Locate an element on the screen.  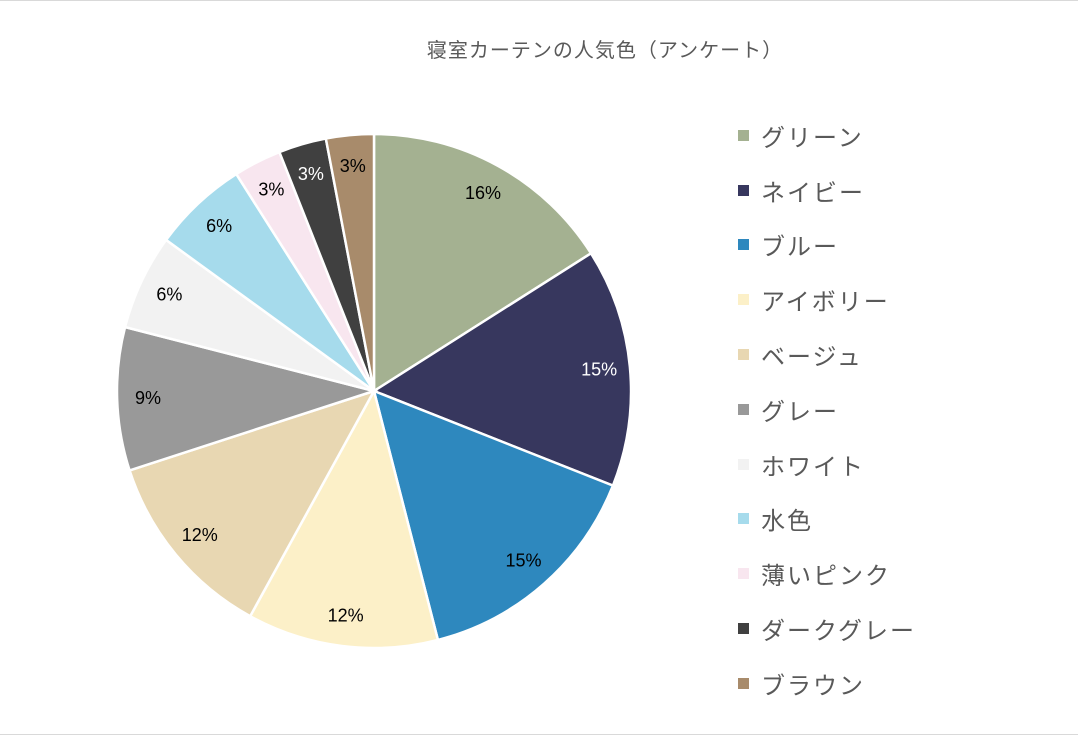
legend-label: ブラウン is located at coordinates (813, 685).